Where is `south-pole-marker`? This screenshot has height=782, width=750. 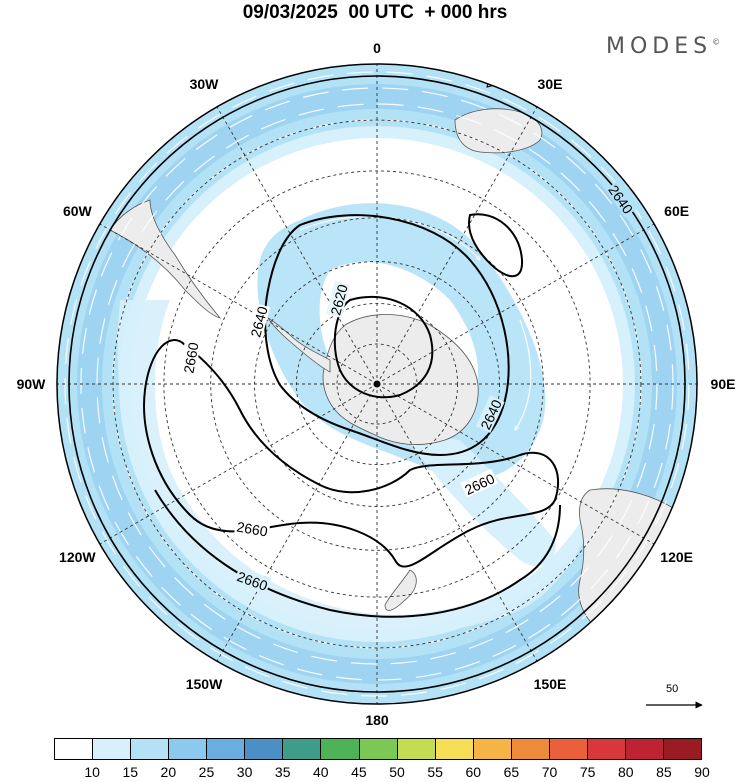 south-pole-marker is located at coordinates (377, 384).